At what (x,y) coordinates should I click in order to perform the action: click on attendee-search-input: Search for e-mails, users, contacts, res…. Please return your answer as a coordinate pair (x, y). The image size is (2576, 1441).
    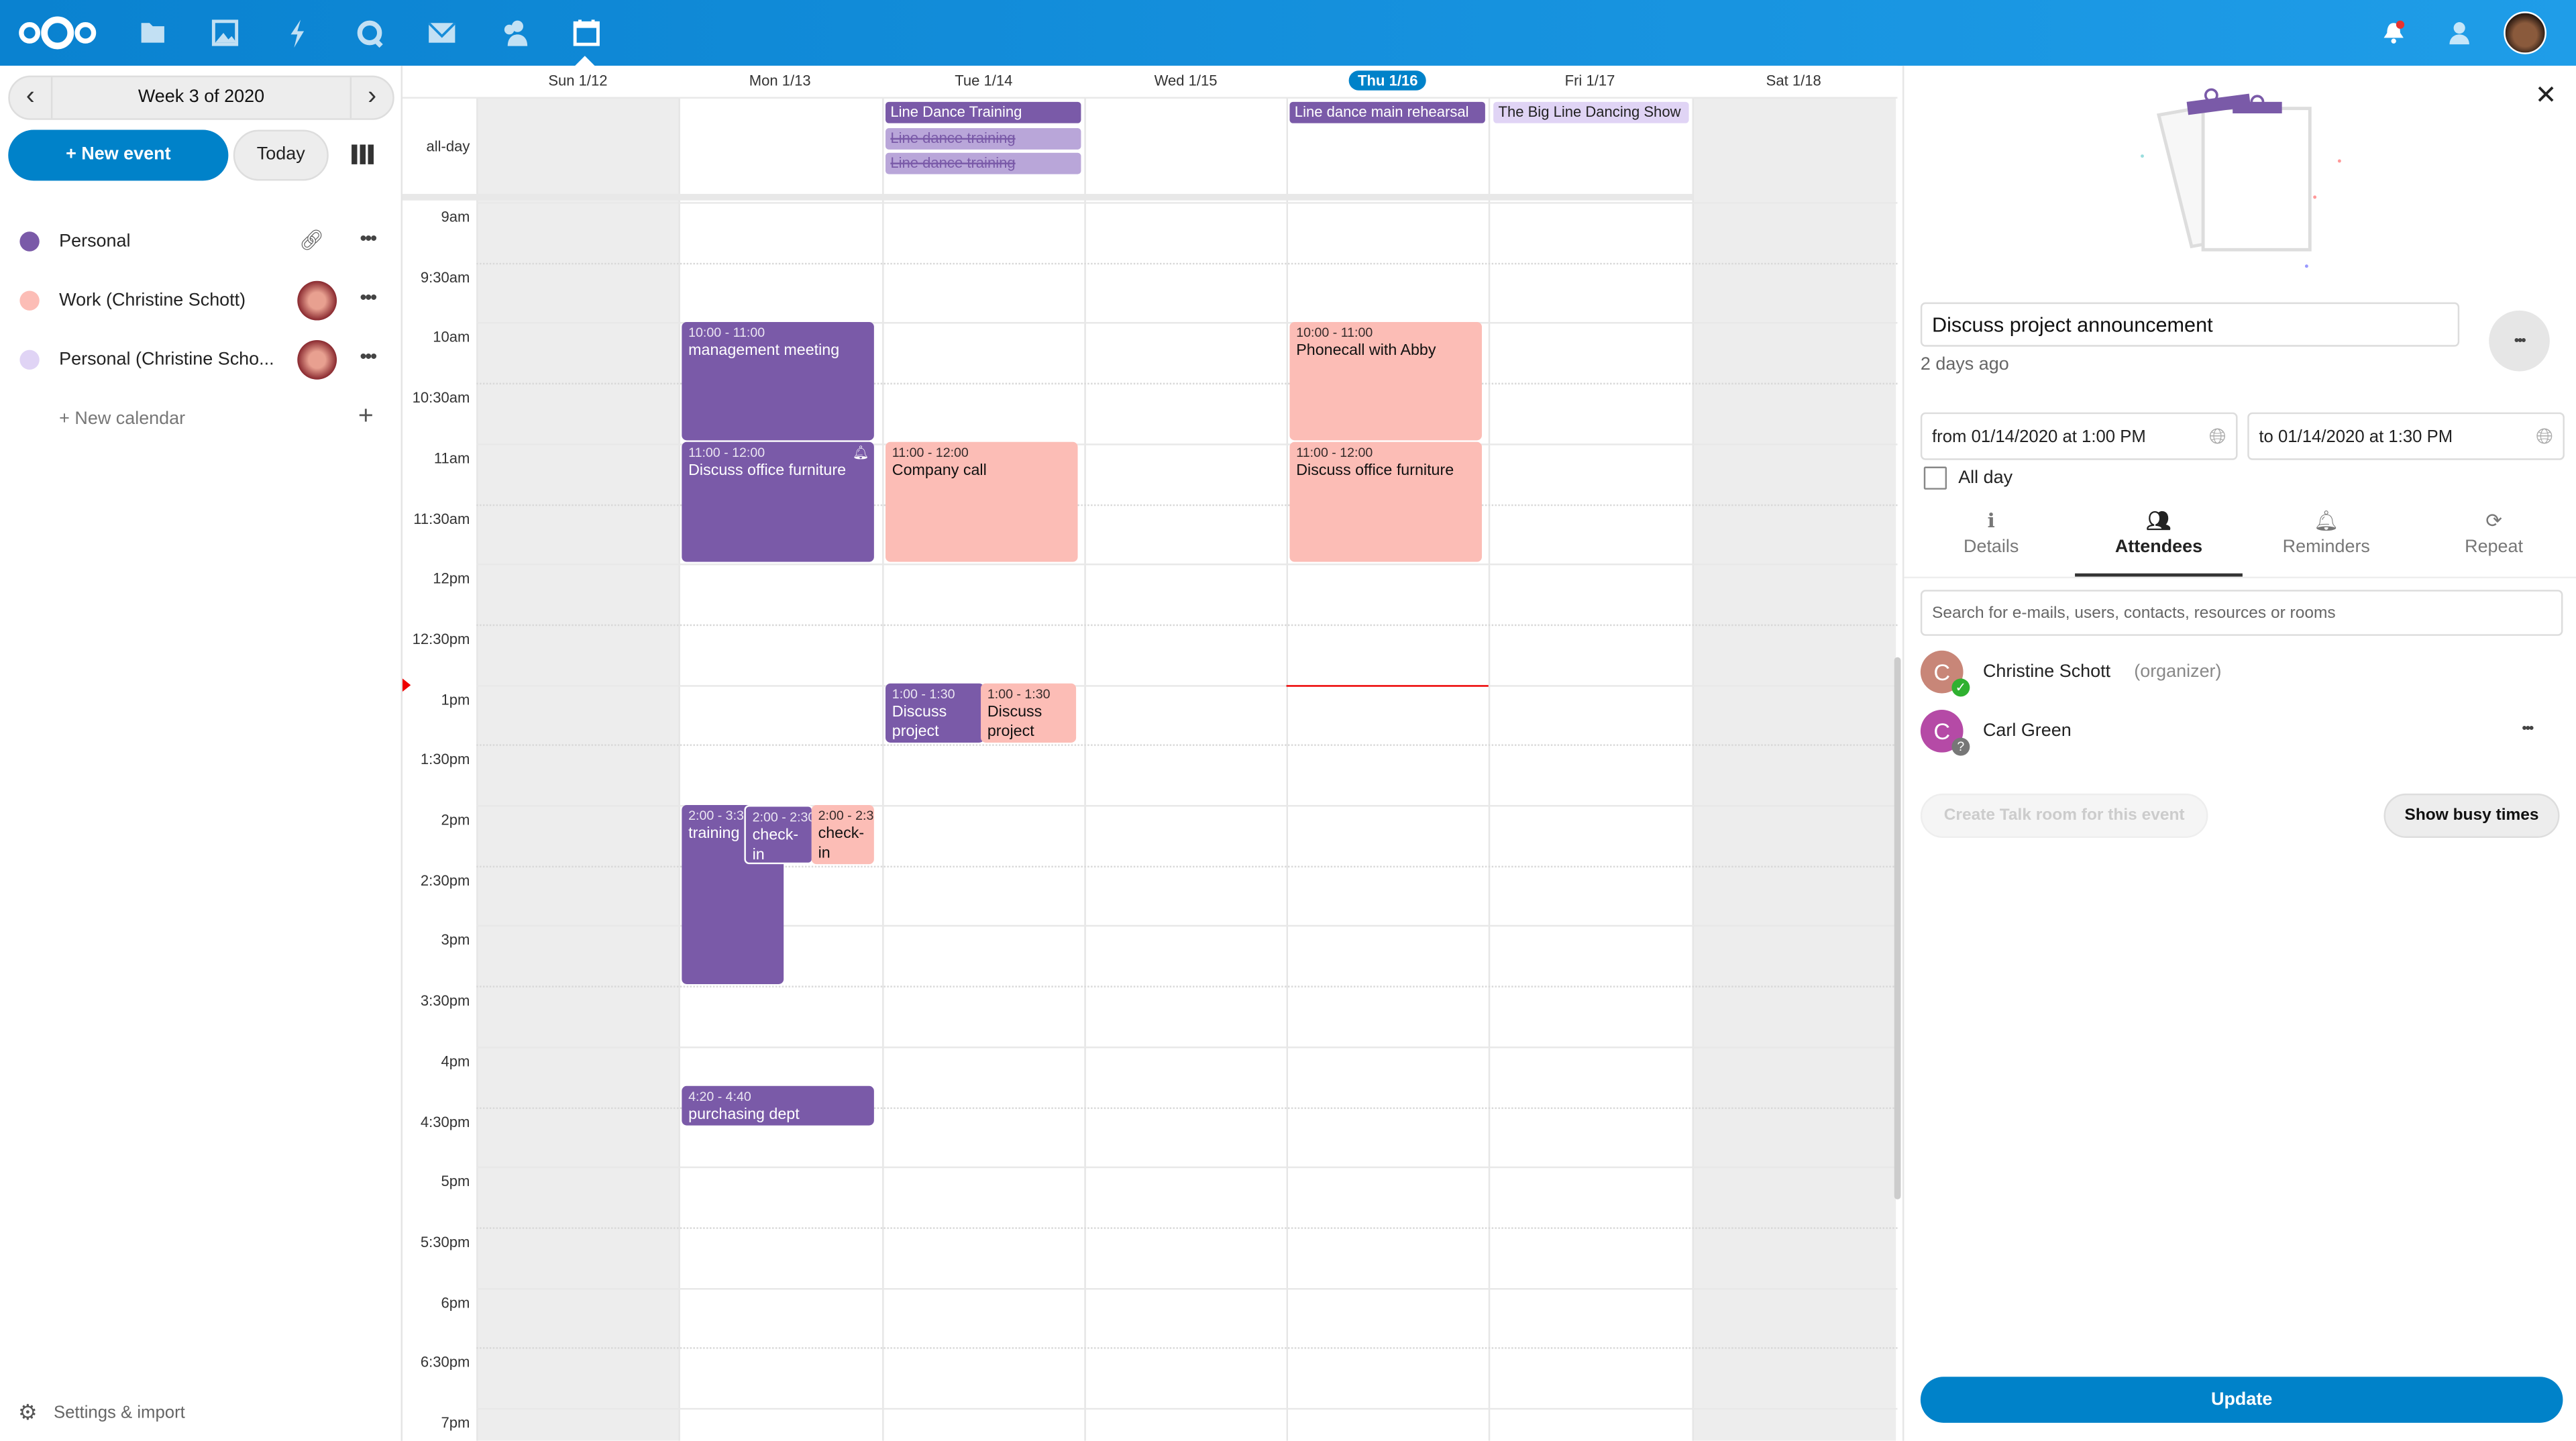
    Looking at the image, I should click on (2241, 613).